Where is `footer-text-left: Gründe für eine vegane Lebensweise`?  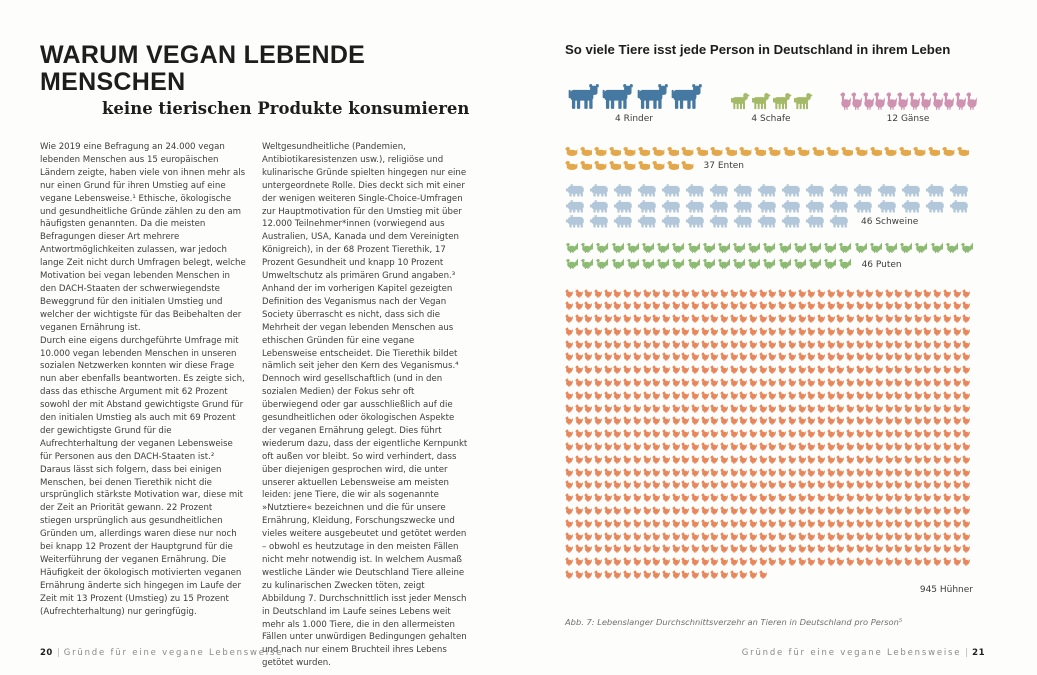 footer-text-left: Gründe für eine vegane Lebensweise is located at coordinates (173, 653).